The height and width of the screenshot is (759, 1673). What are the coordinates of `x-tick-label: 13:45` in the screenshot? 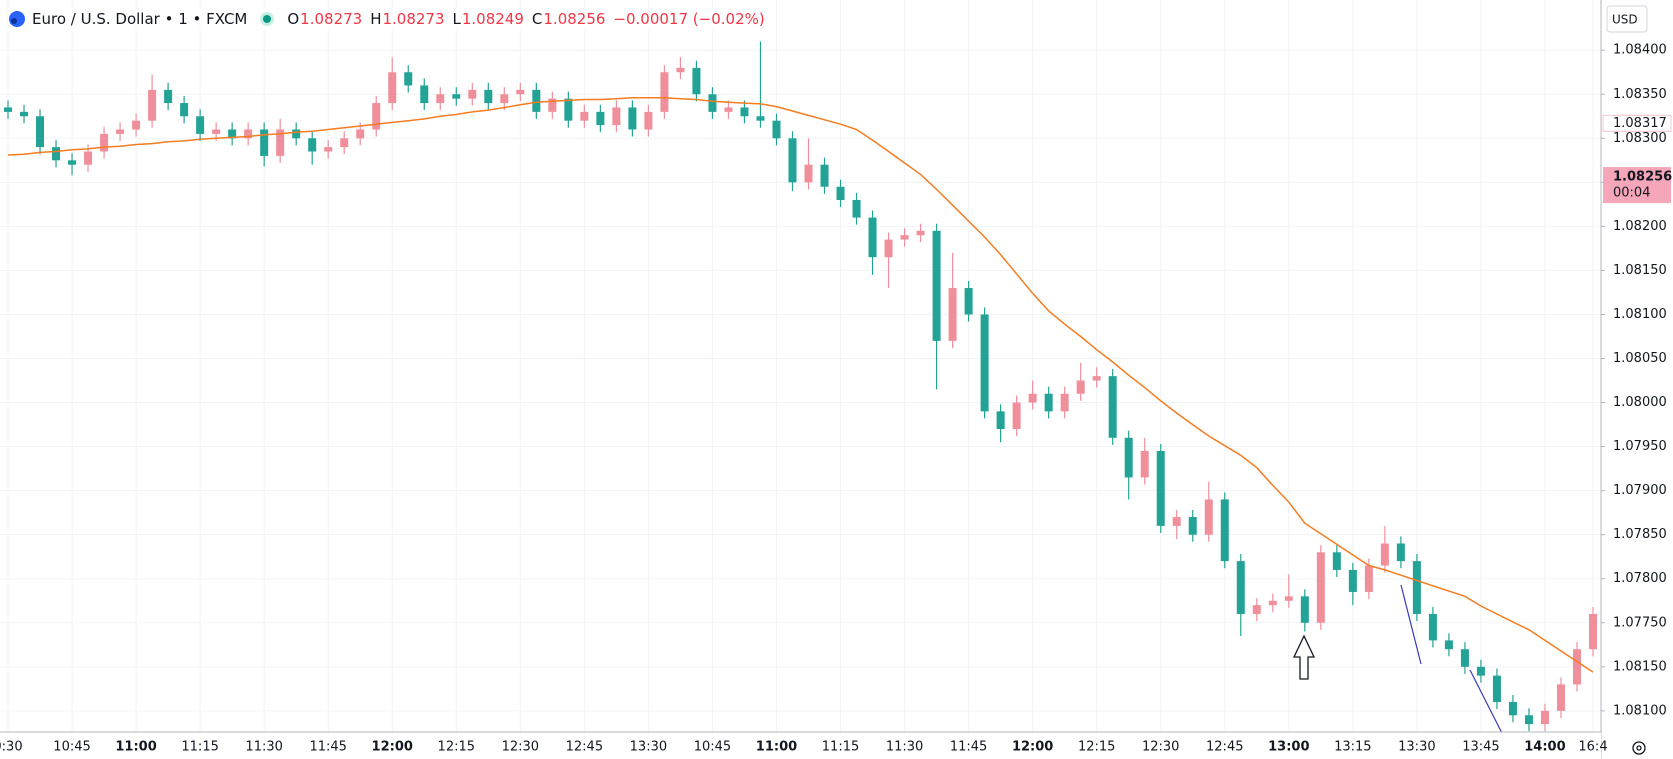 It's located at (1480, 747).